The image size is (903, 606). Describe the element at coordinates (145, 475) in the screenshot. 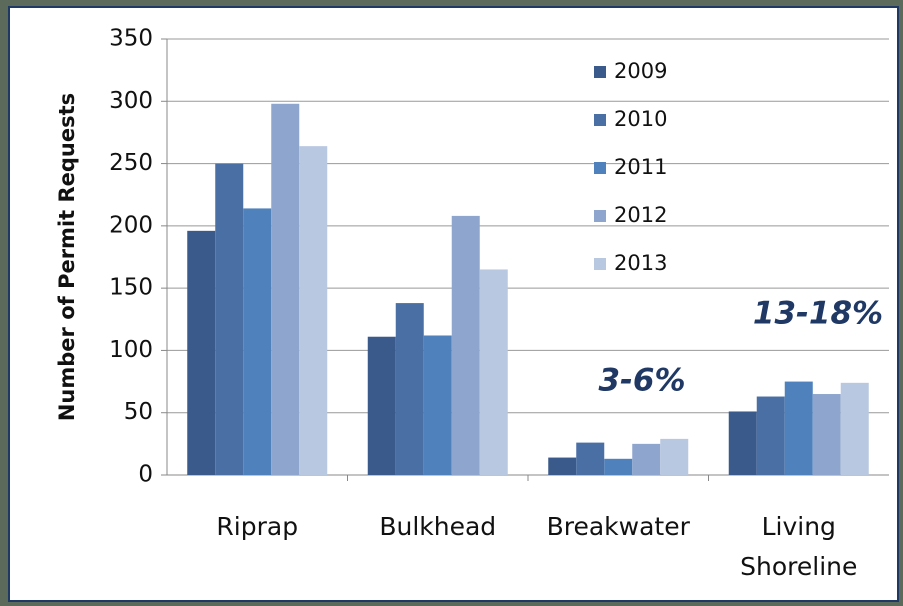

I see `y-tick-label: 0` at that location.